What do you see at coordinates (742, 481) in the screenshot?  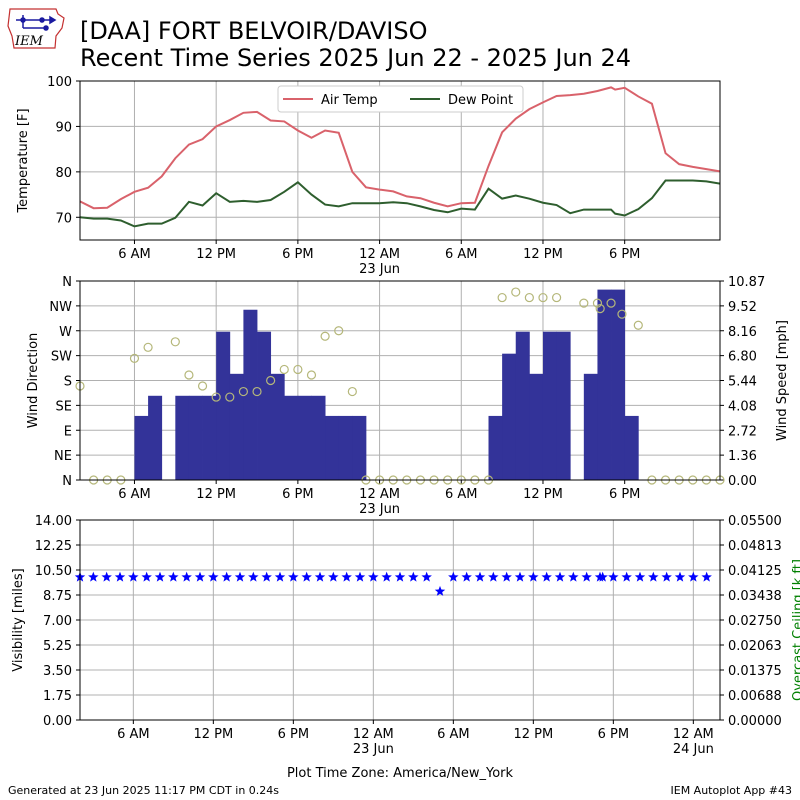 I see `speed-tick-label: 0.00` at bounding box center [742, 481].